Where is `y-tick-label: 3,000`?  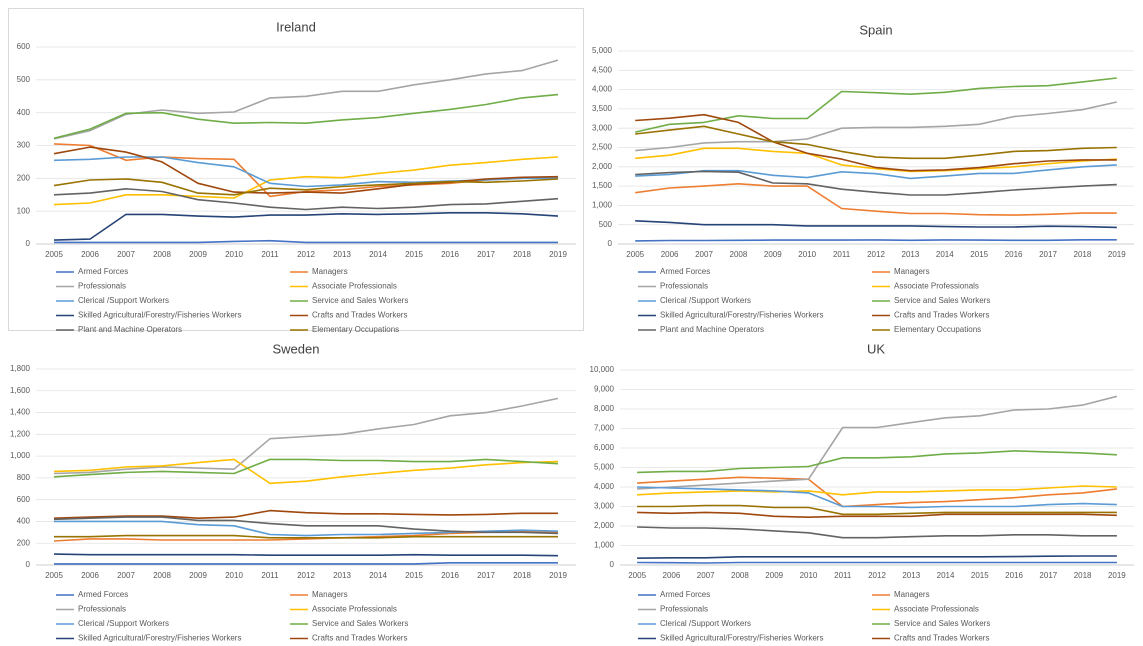
y-tick-label: 3,000 is located at coordinates (604, 506).